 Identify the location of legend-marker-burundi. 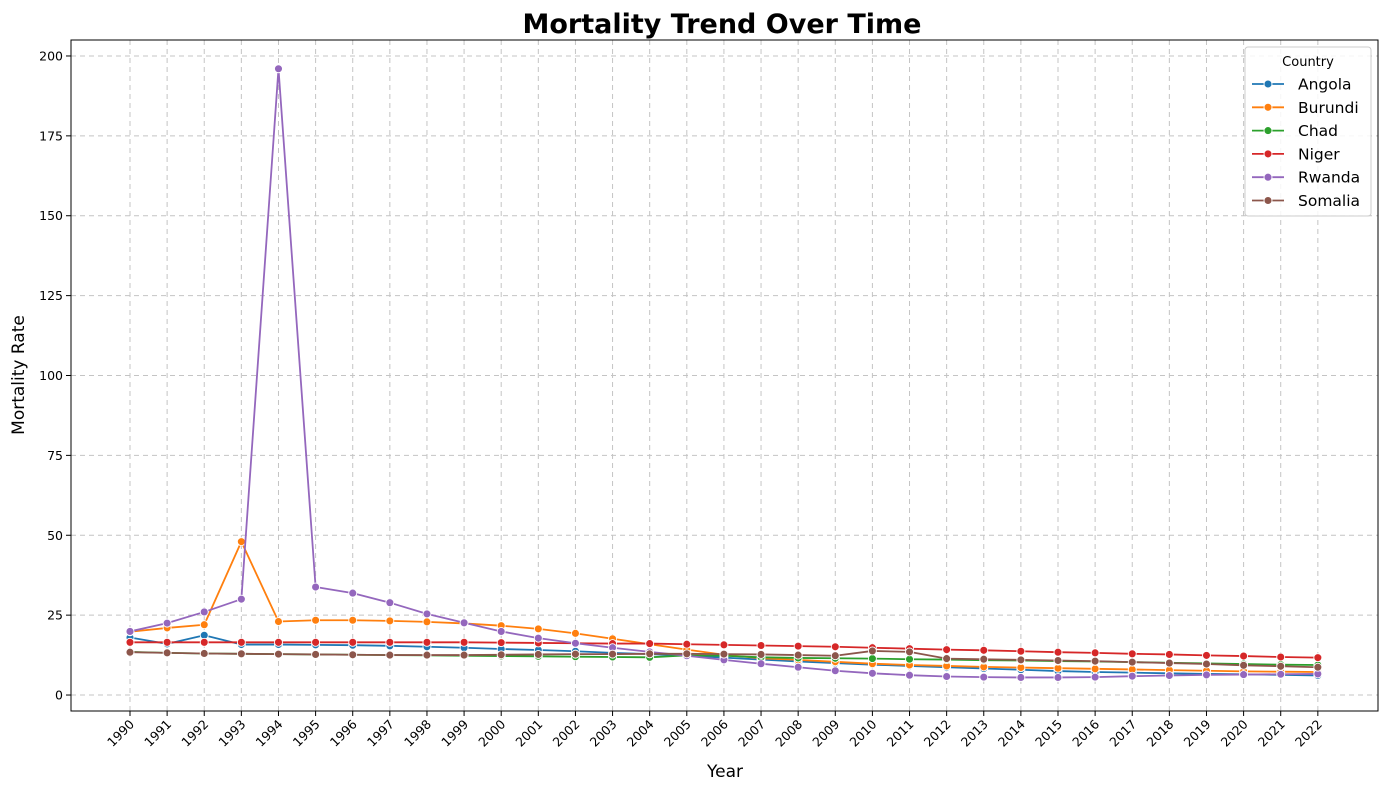
(1268, 107).